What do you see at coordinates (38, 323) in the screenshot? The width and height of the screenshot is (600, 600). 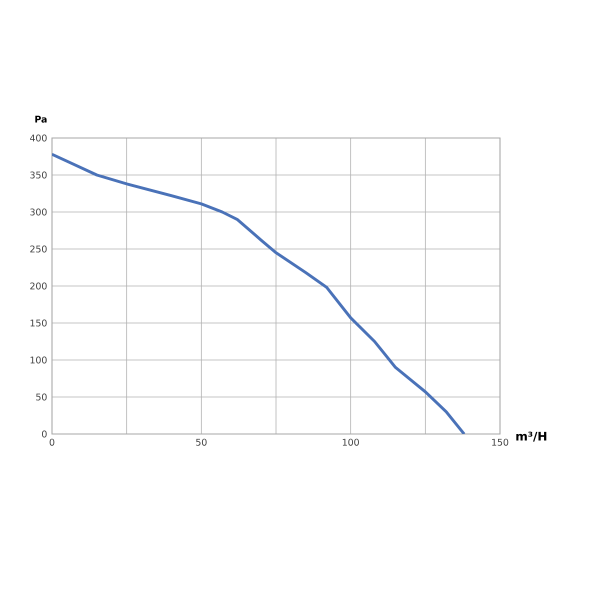 I see `y-tick-label: 150` at bounding box center [38, 323].